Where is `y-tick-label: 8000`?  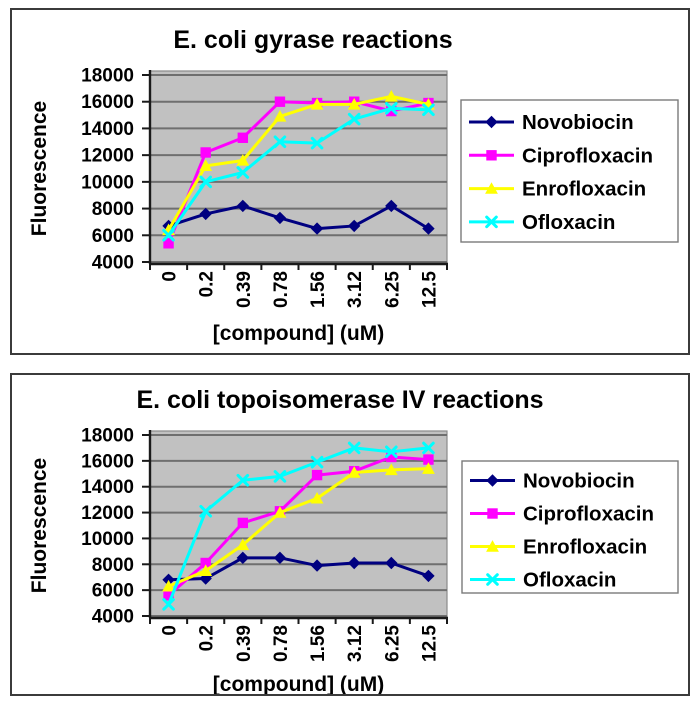
y-tick-label: 8000 is located at coordinates (113, 209).